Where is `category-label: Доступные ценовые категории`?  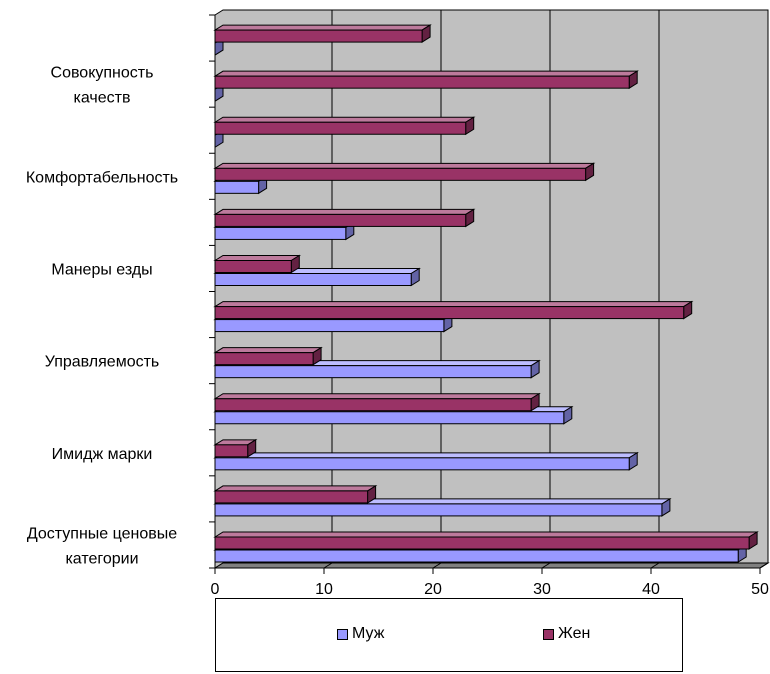
category-label: Доступные ценовые категории is located at coordinates (102, 546).